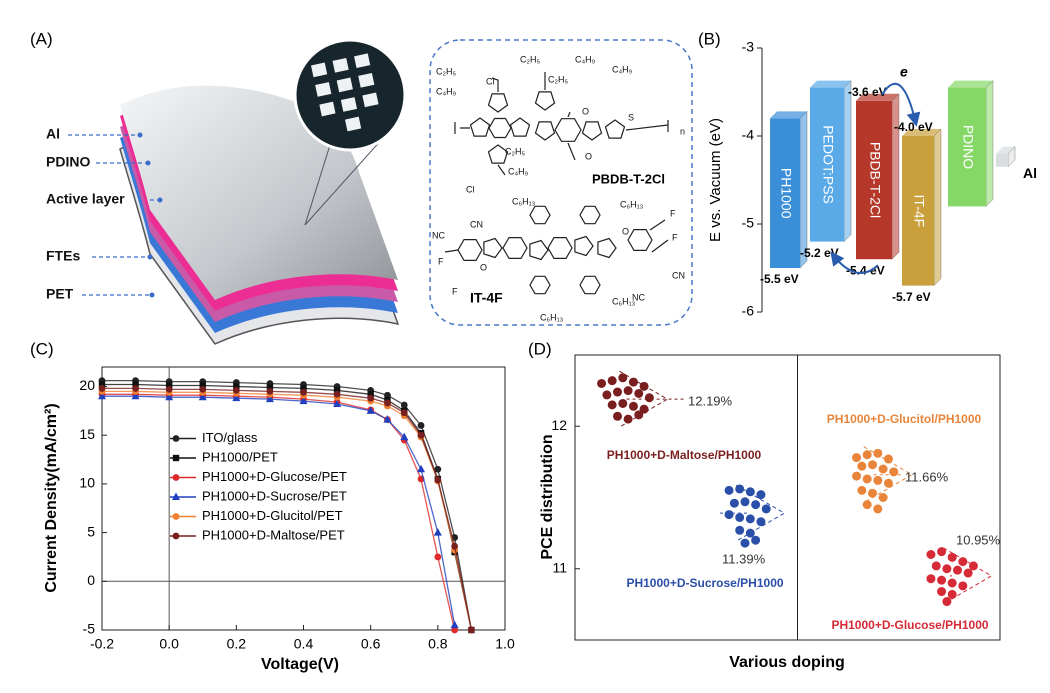 This screenshot has width=1050, height=693. I want to click on y-tick-label: -6, so click(748, 311).